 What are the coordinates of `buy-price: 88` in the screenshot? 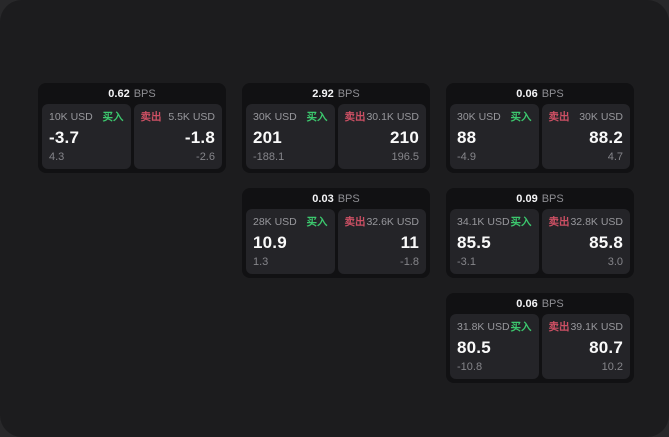 It's located at (467, 137).